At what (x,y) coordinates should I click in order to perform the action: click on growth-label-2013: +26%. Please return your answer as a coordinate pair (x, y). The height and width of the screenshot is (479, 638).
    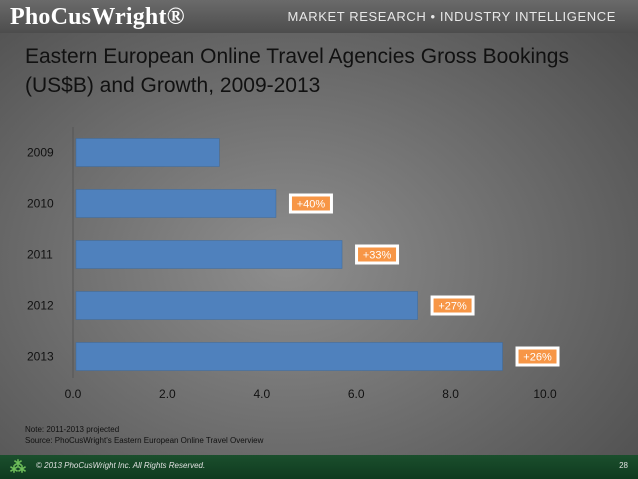
    Looking at the image, I should click on (537, 358).